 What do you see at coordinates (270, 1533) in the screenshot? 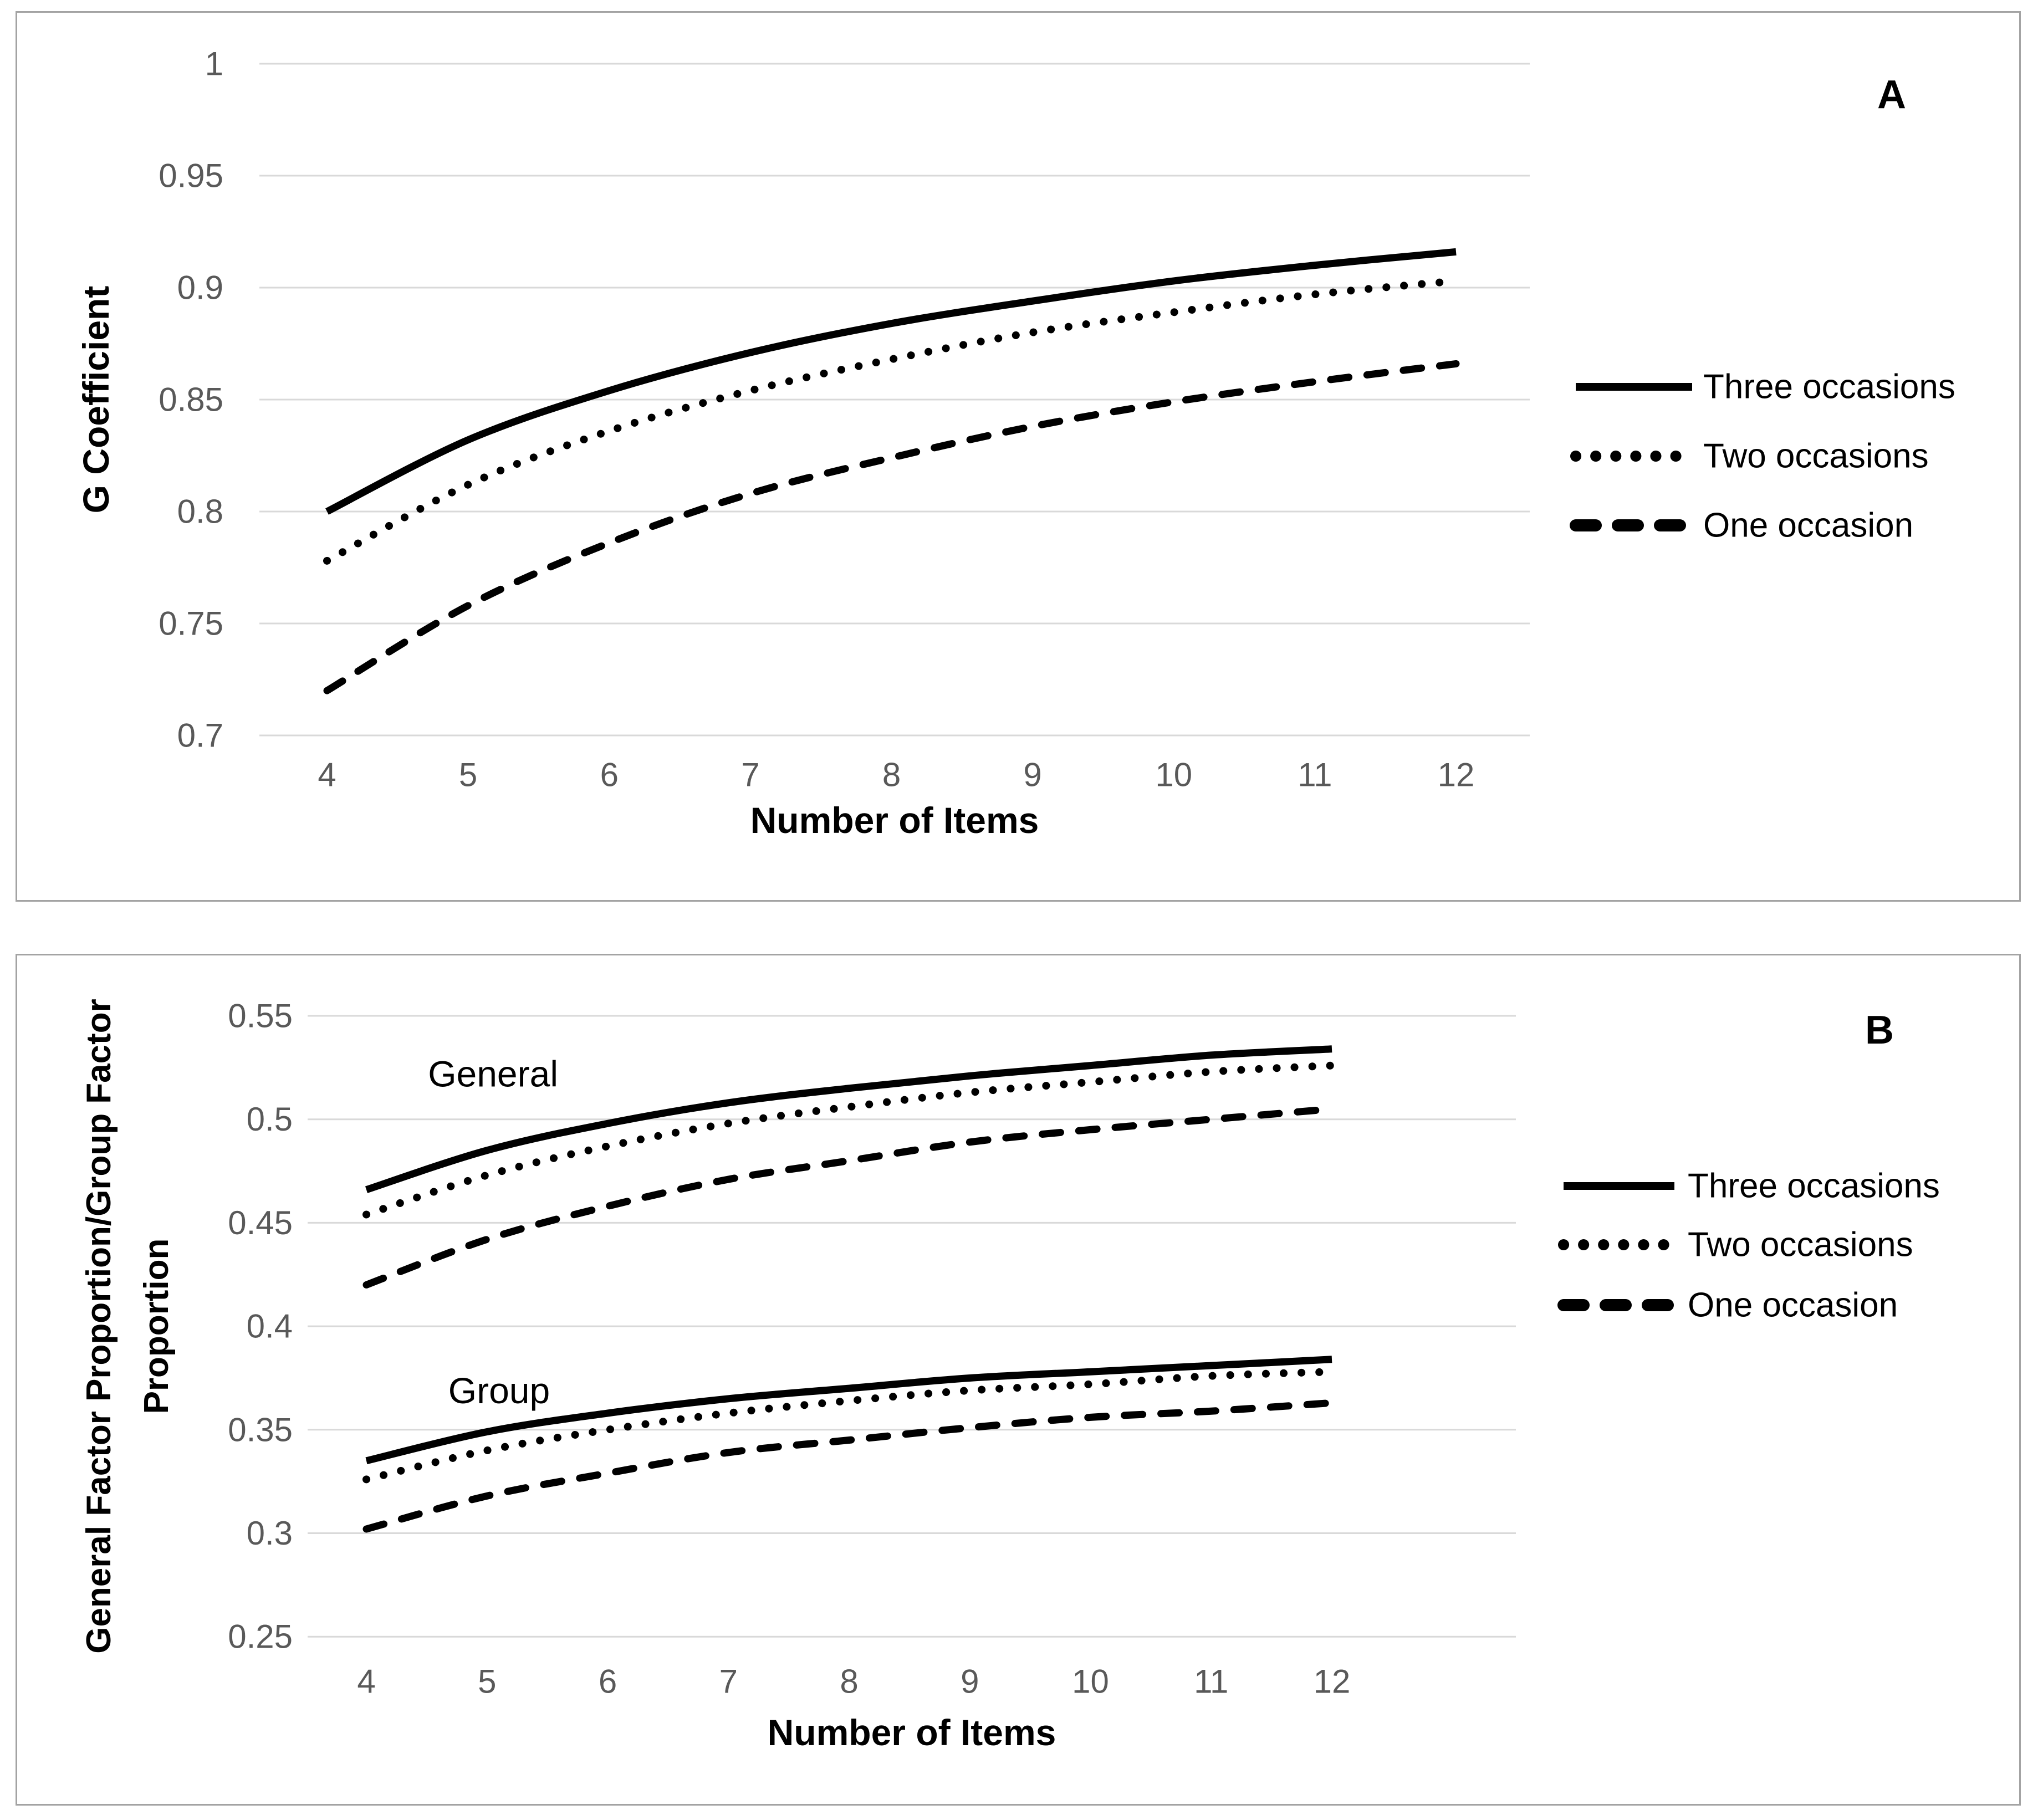
I see `y-tick-label: 0.3` at bounding box center [270, 1533].